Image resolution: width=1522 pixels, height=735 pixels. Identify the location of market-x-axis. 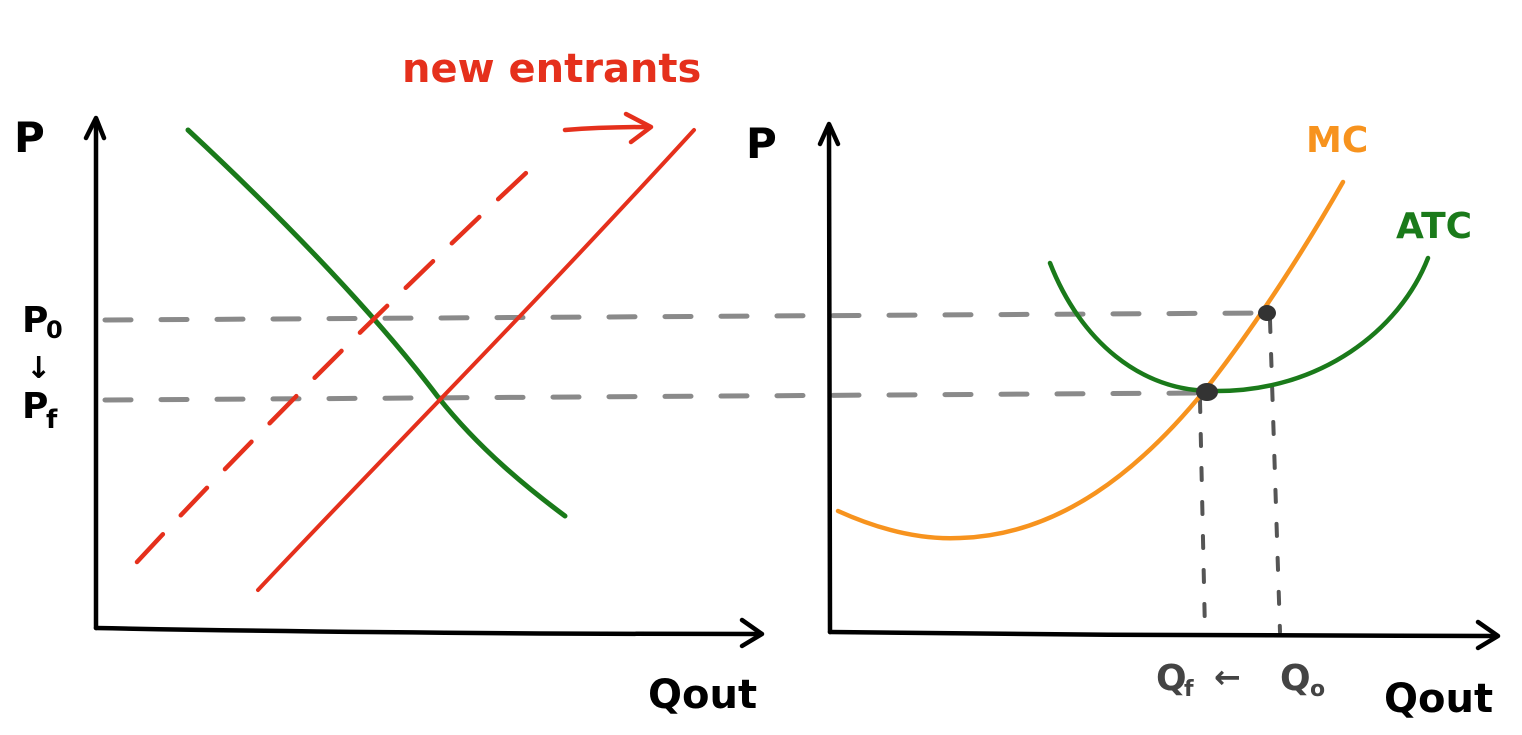
(428, 631).